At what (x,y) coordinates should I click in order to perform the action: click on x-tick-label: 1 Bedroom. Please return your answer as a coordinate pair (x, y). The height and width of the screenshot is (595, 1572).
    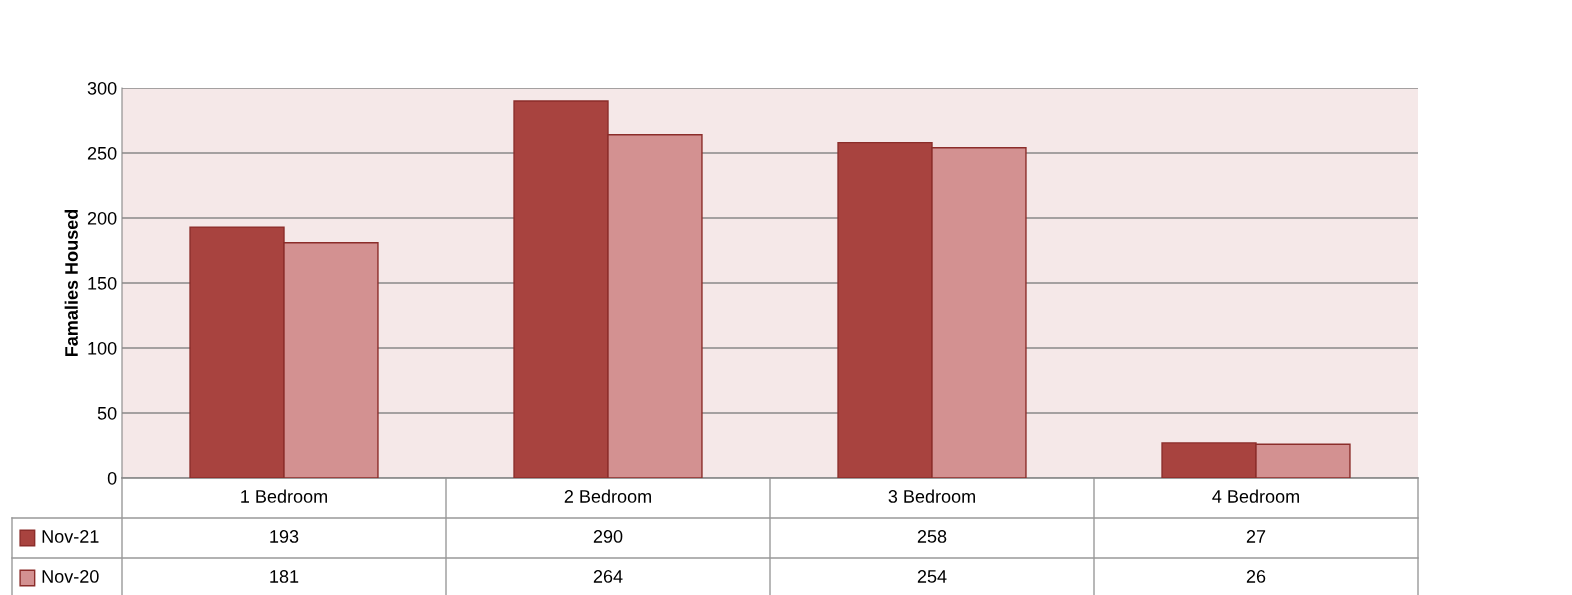
    Looking at the image, I should click on (284, 496).